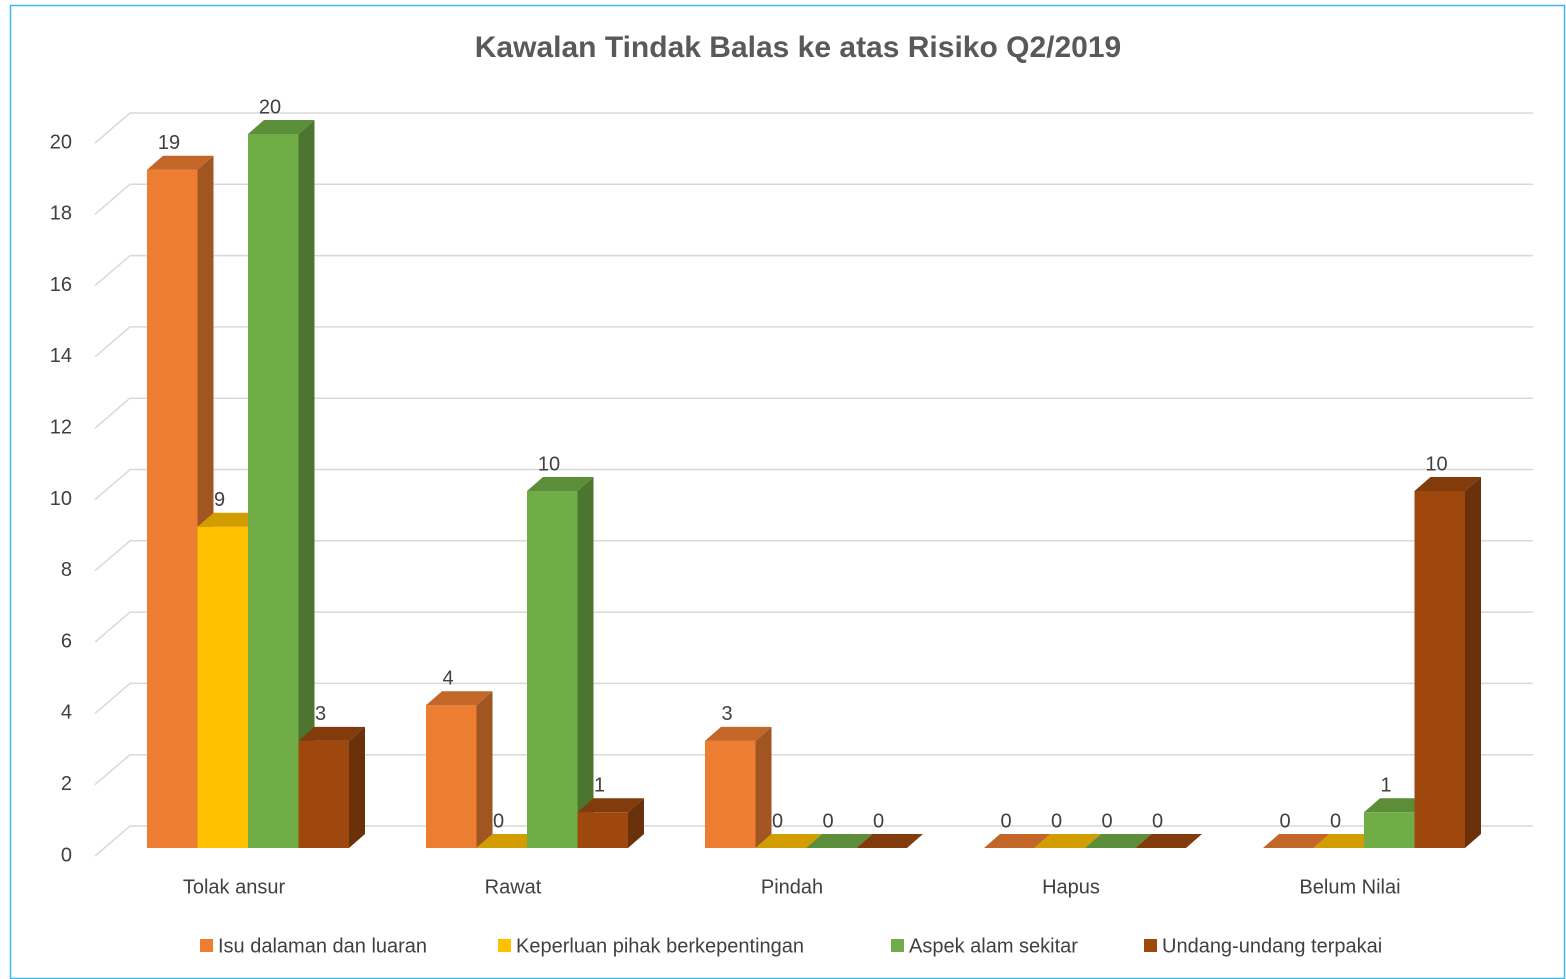 Image resolution: width=1566 pixels, height=979 pixels. What do you see at coordinates (234, 887) in the screenshot?
I see `x-tick-label: Tolak ansur` at bounding box center [234, 887].